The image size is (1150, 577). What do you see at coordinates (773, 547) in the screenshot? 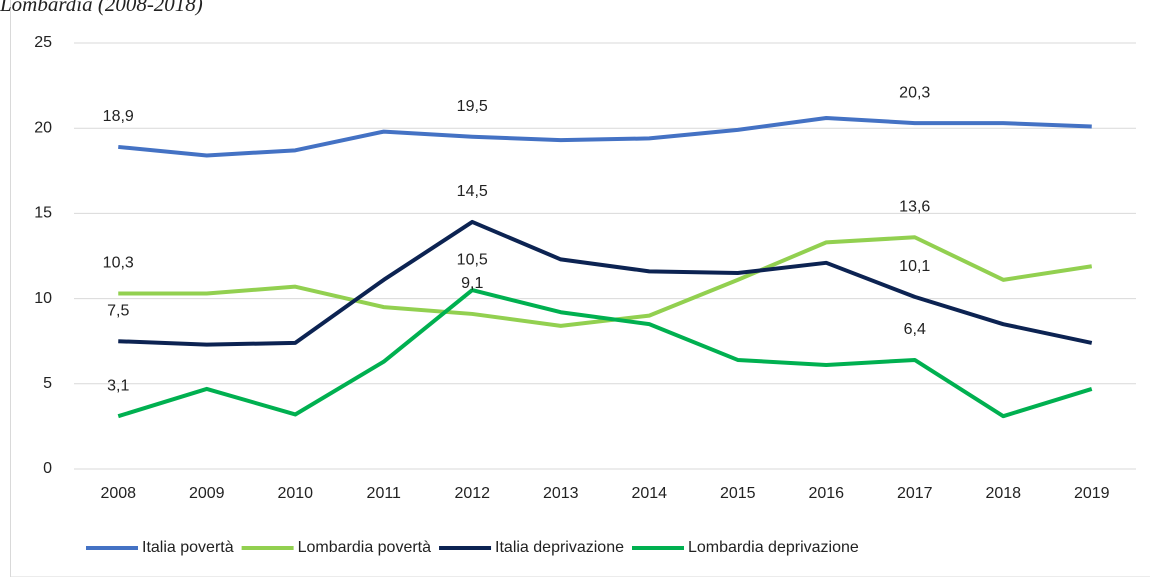
I see `legend-label: Lombardia deprivazione` at bounding box center [773, 547].